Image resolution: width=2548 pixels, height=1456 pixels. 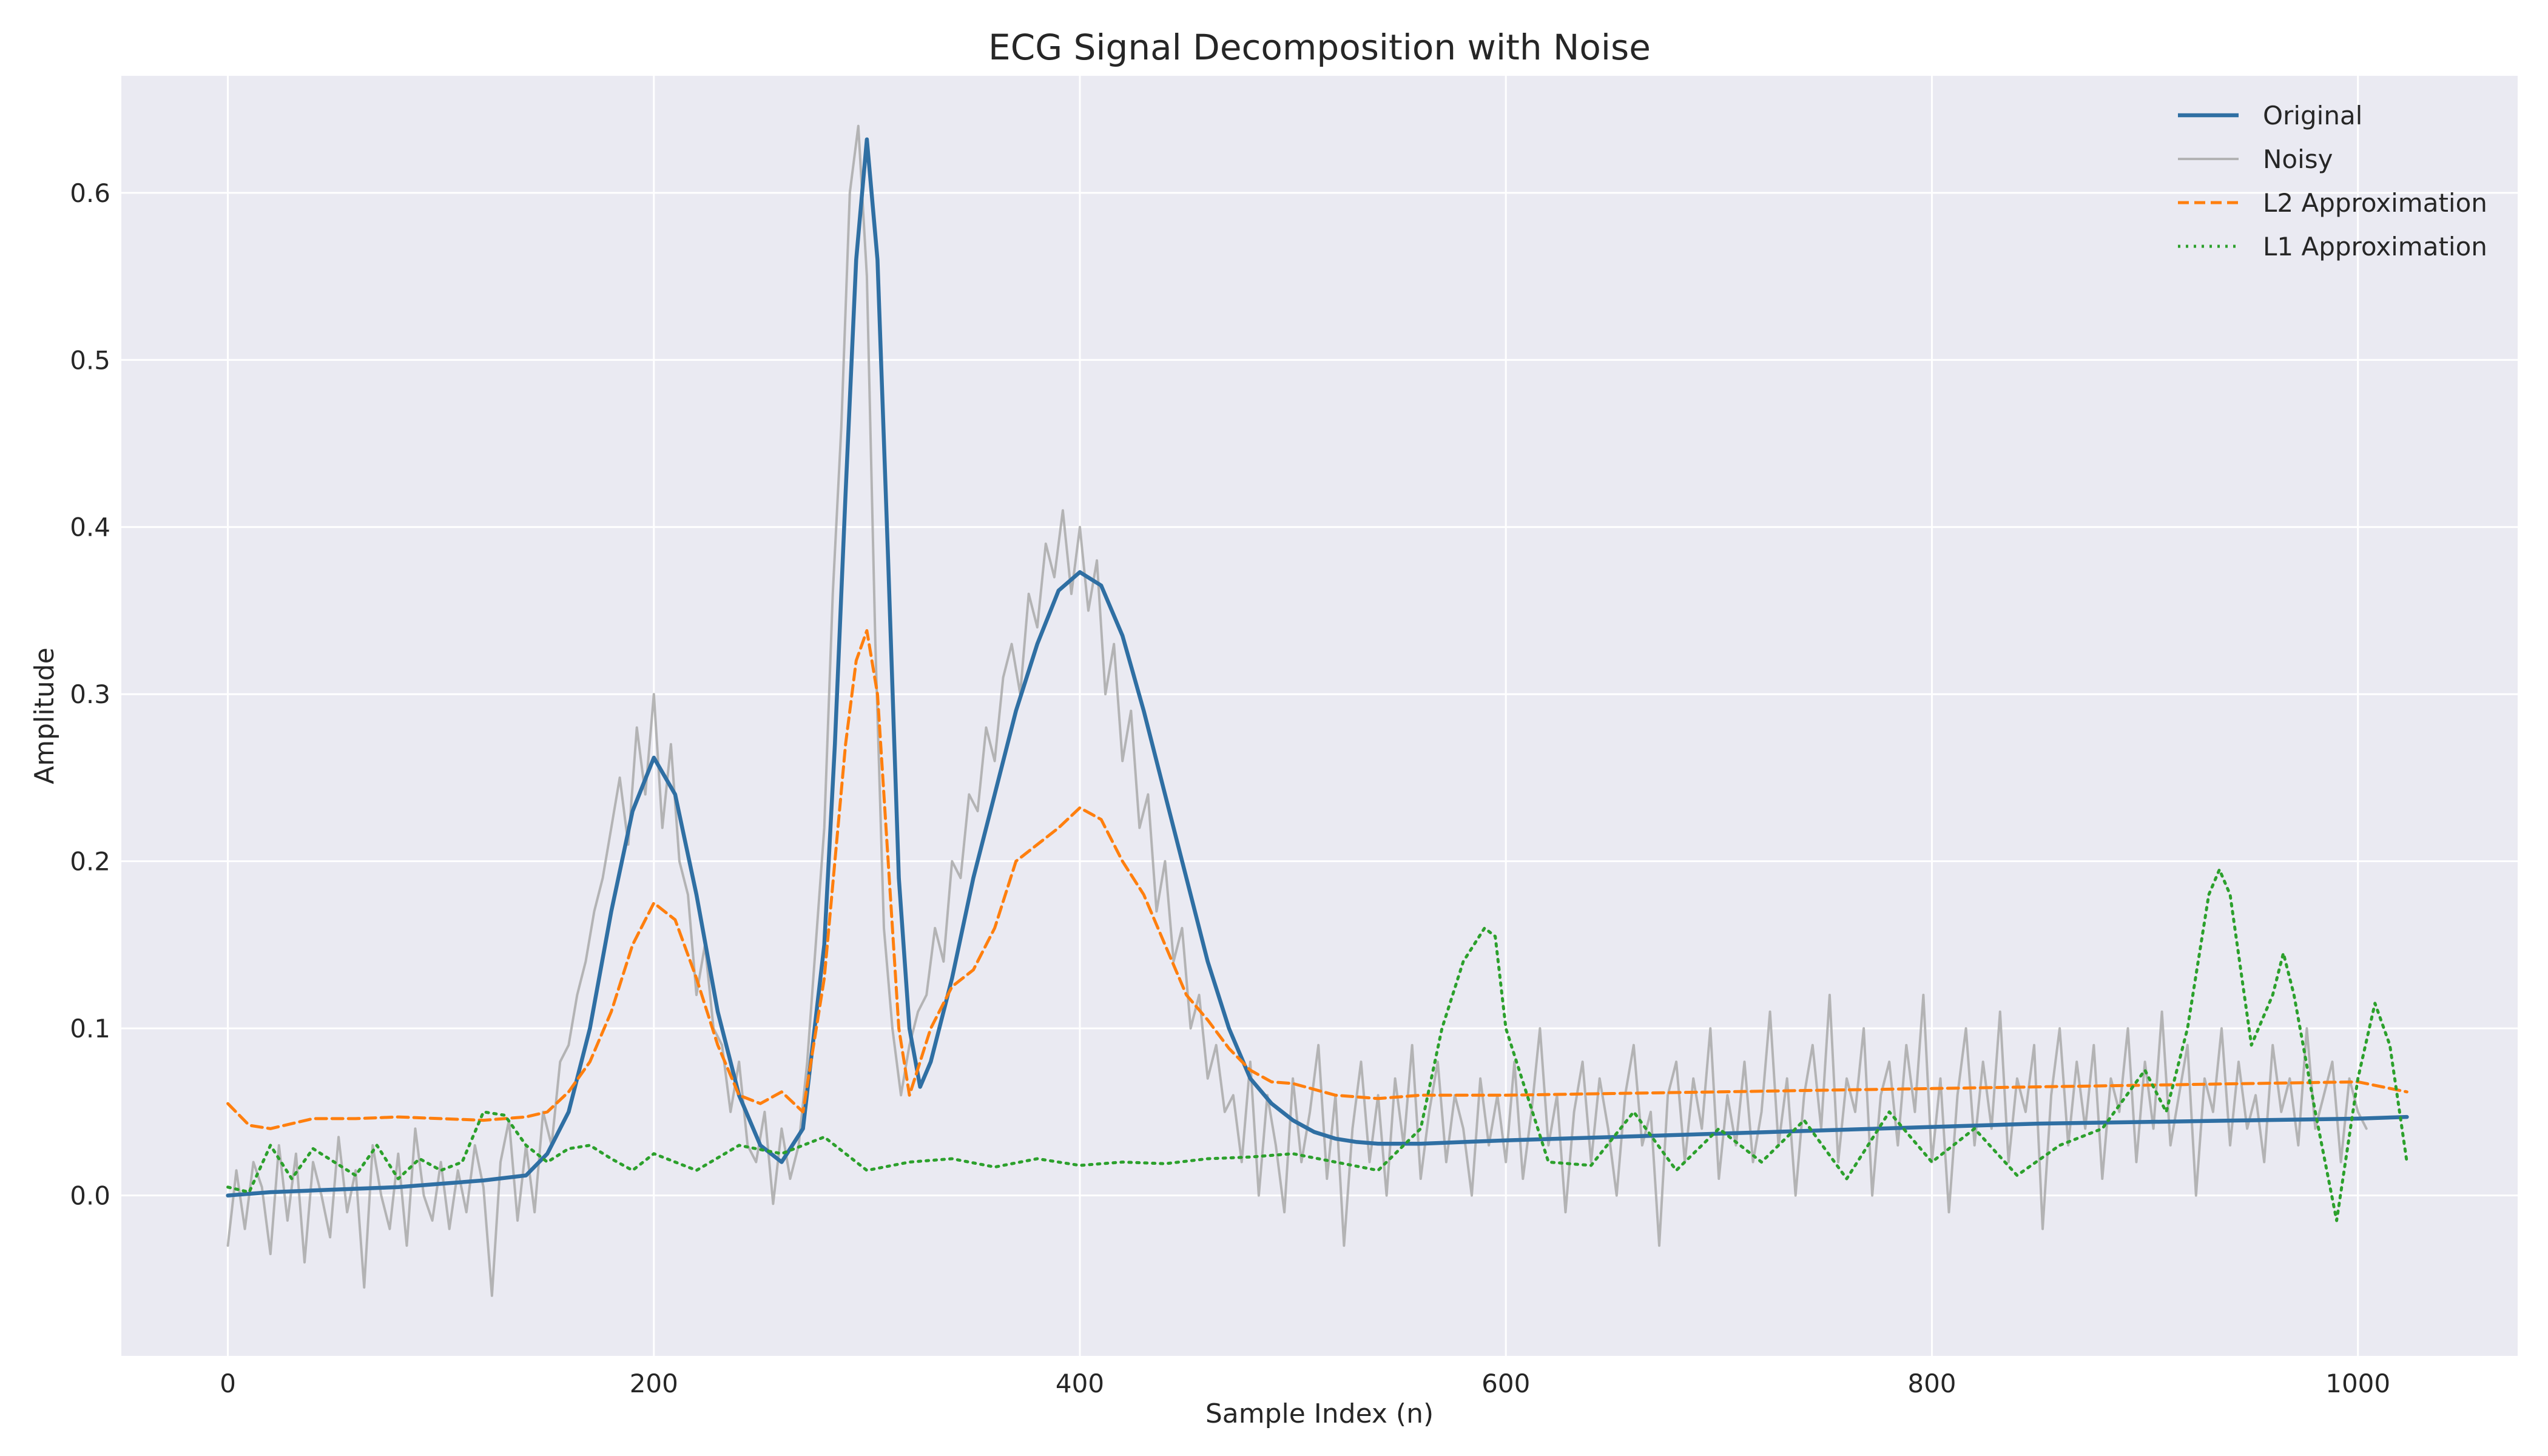 What do you see at coordinates (228, 1383) in the screenshot?
I see `x-tick-label: 0` at bounding box center [228, 1383].